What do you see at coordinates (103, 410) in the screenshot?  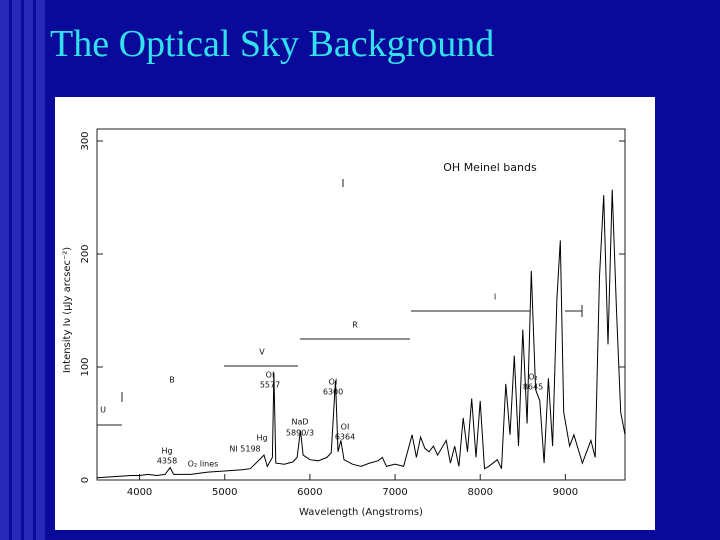 I see `annotation: U` at bounding box center [103, 410].